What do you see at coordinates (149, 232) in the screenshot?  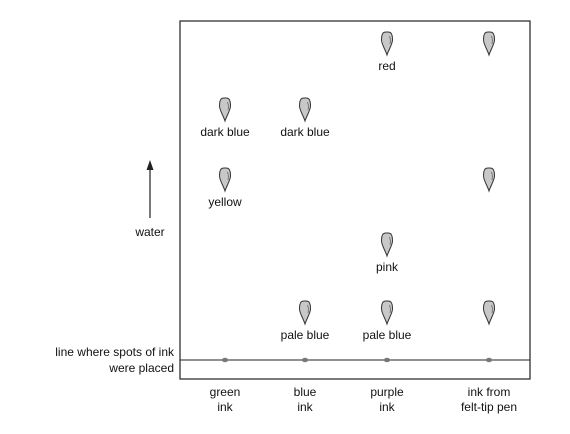 I see `water-label: water` at bounding box center [149, 232].